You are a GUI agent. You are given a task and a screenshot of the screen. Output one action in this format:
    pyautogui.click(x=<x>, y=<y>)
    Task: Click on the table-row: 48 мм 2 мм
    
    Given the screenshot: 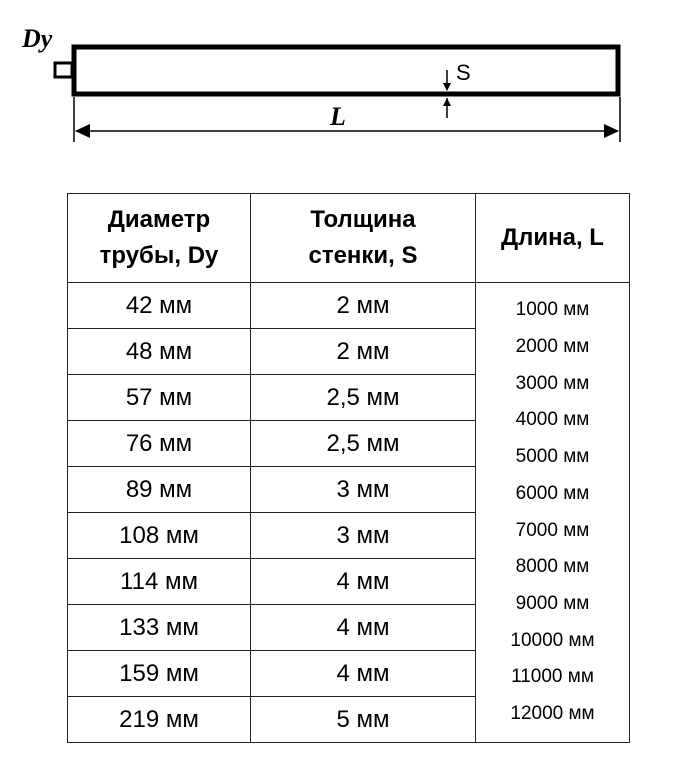 What is the action you would take?
    pyautogui.click(x=348, y=351)
    